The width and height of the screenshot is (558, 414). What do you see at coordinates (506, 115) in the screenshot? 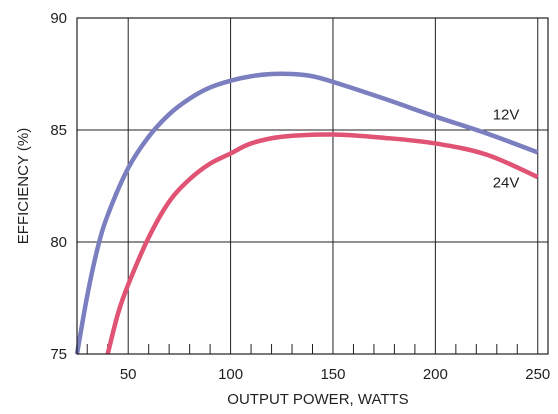
I see `series-label-12v: 12V` at bounding box center [506, 115].